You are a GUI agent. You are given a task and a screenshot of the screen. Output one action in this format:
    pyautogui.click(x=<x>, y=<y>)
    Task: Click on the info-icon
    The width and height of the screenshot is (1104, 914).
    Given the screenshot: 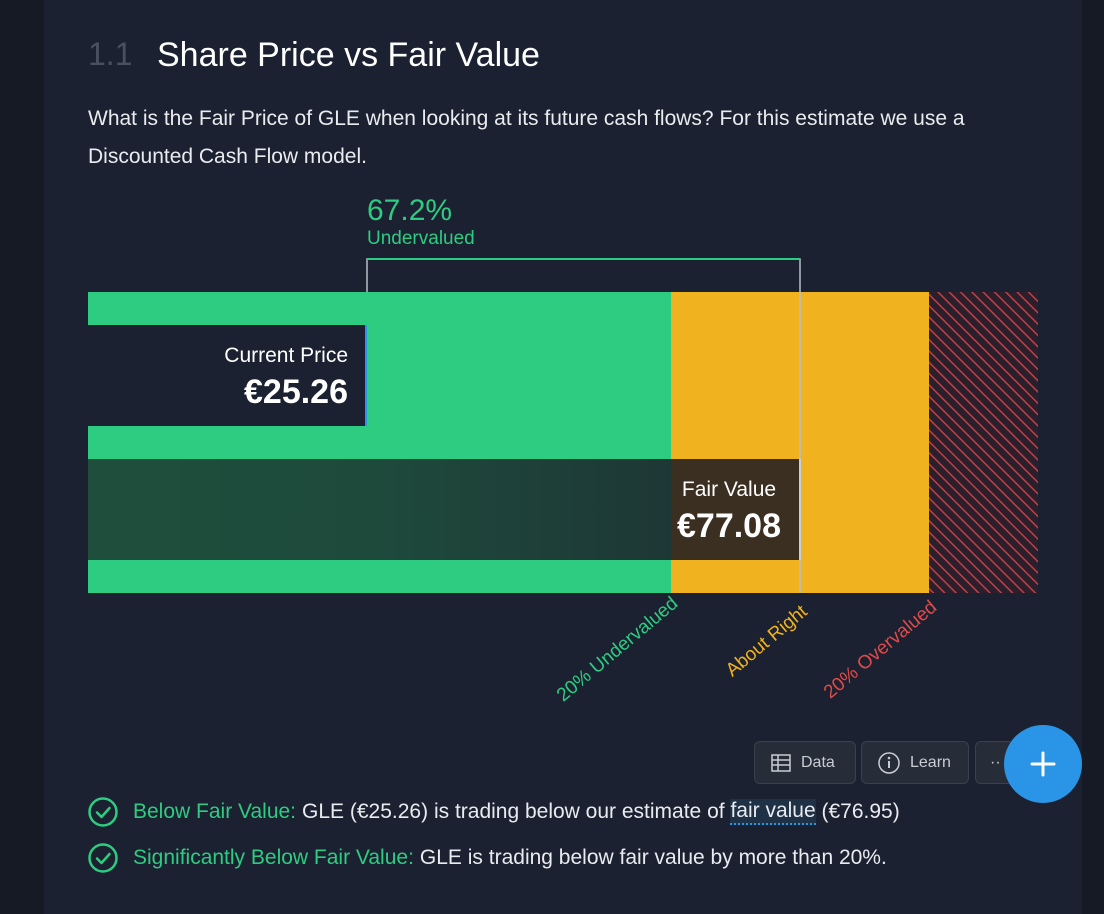 What is the action you would take?
    pyautogui.click(x=889, y=762)
    